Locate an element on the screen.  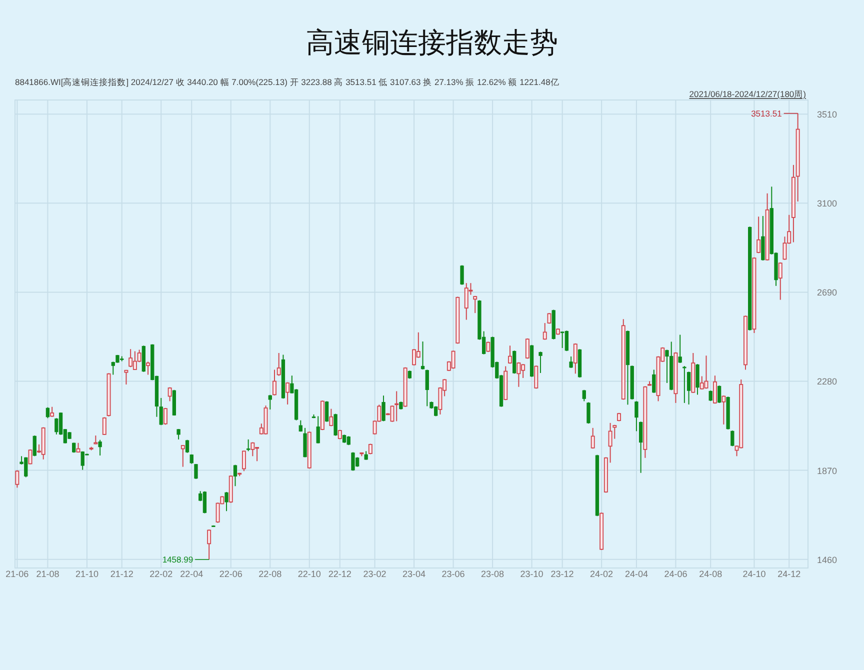
x-tick-label: 22-08 is located at coordinates (270, 574).